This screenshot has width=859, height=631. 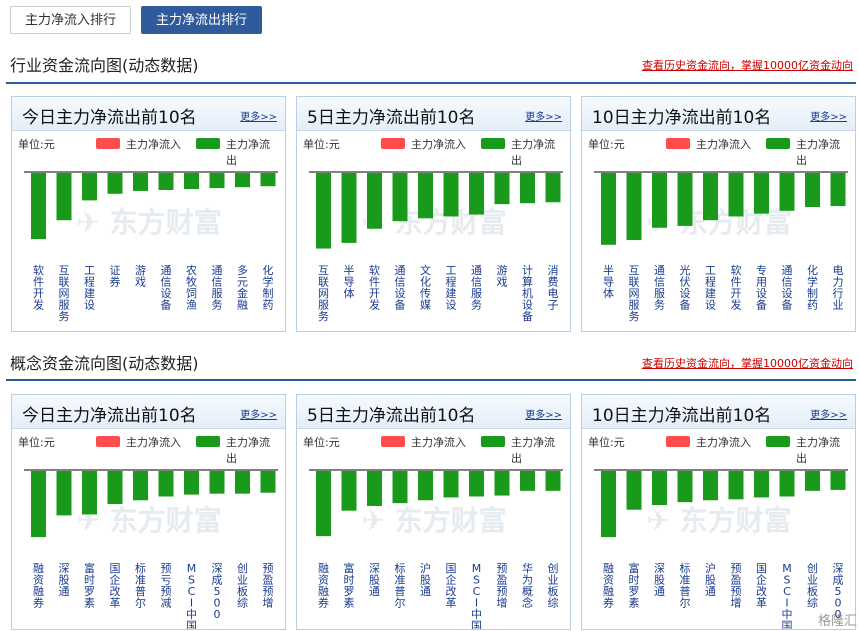 What do you see at coordinates (191, 181) in the screenshot?
I see `bar-农牧饲渔` at bounding box center [191, 181].